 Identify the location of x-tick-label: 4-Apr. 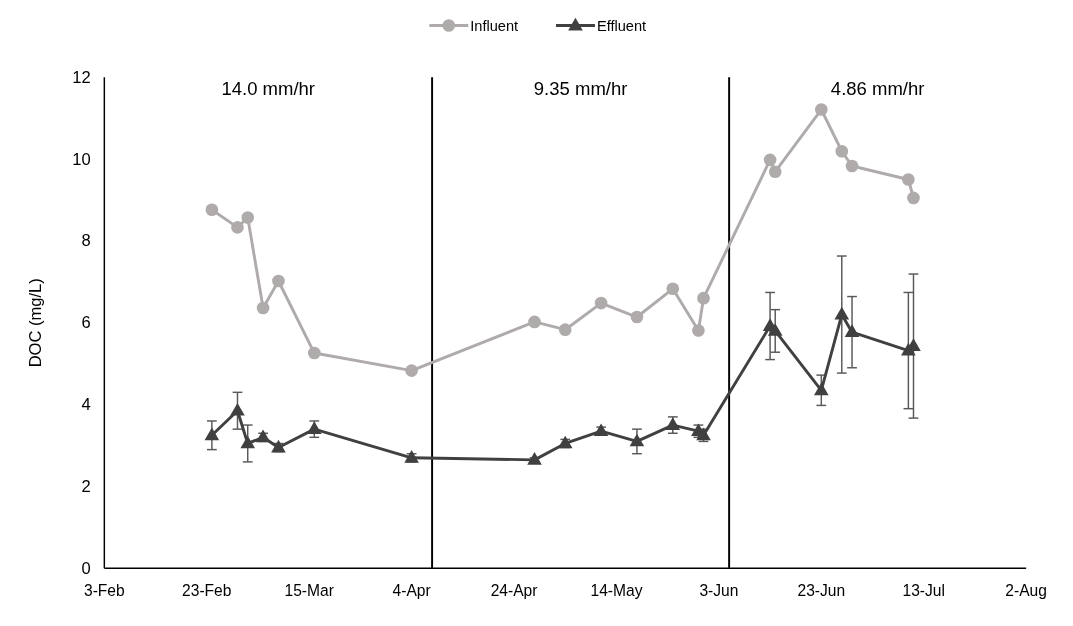
(411, 590).